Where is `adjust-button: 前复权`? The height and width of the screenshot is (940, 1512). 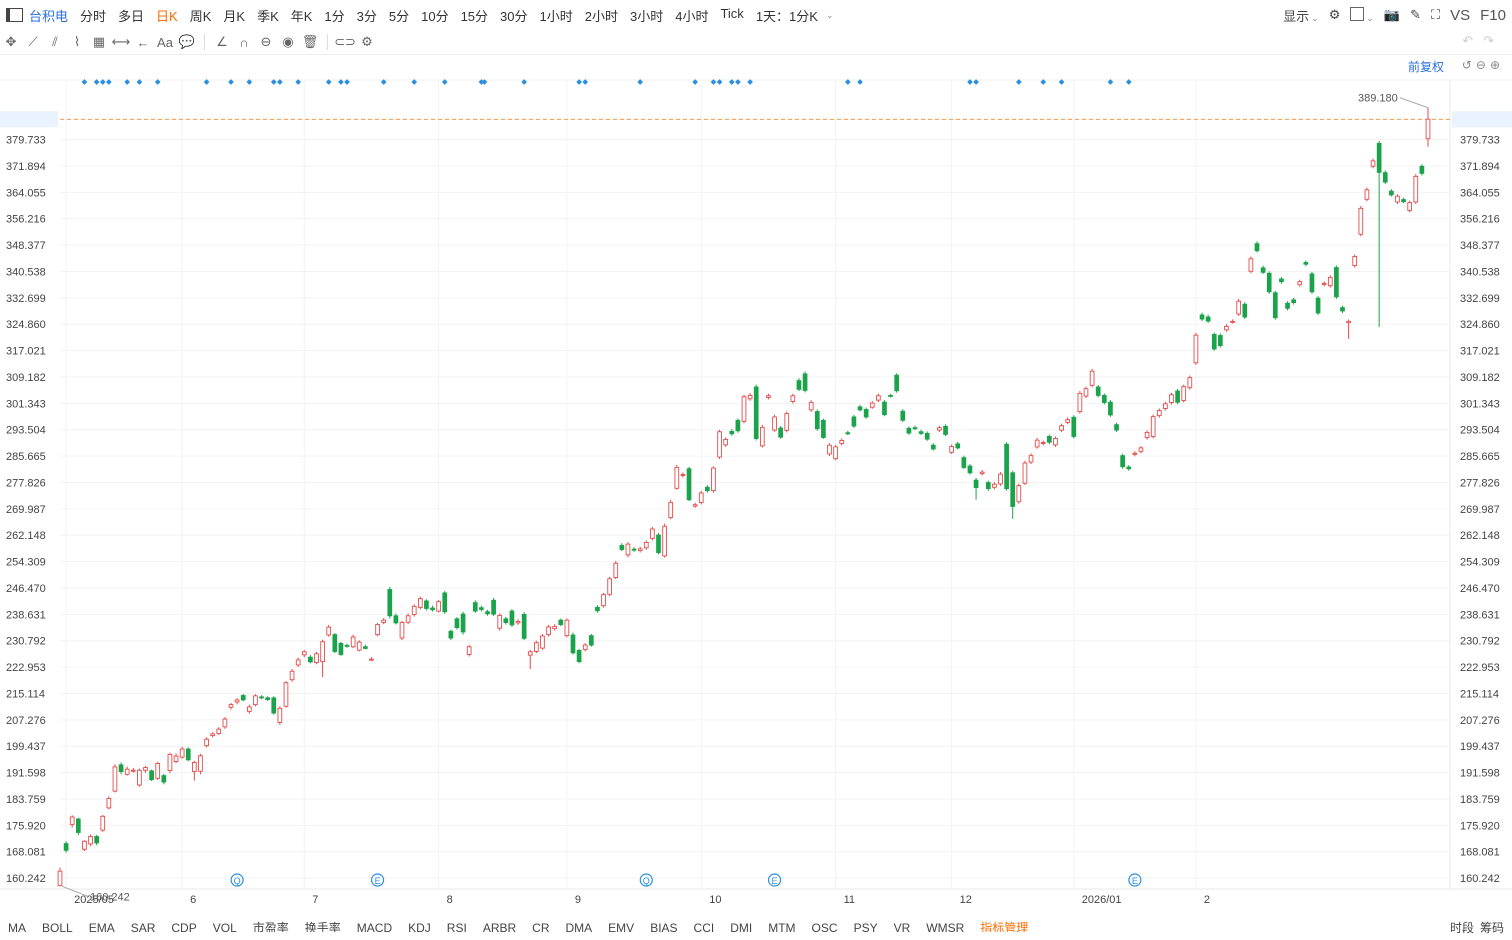 adjust-button: 前复权 is located at coordinates (1425, 67).